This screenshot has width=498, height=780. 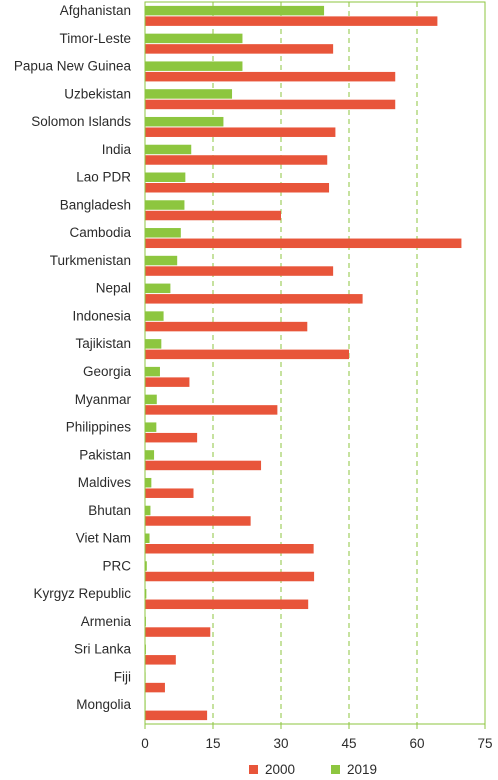 What do you see at coordinates (73, 66) in the screenshot?
I see `category-label-2: Papua New Guinea` at bounding box center [73, 66].